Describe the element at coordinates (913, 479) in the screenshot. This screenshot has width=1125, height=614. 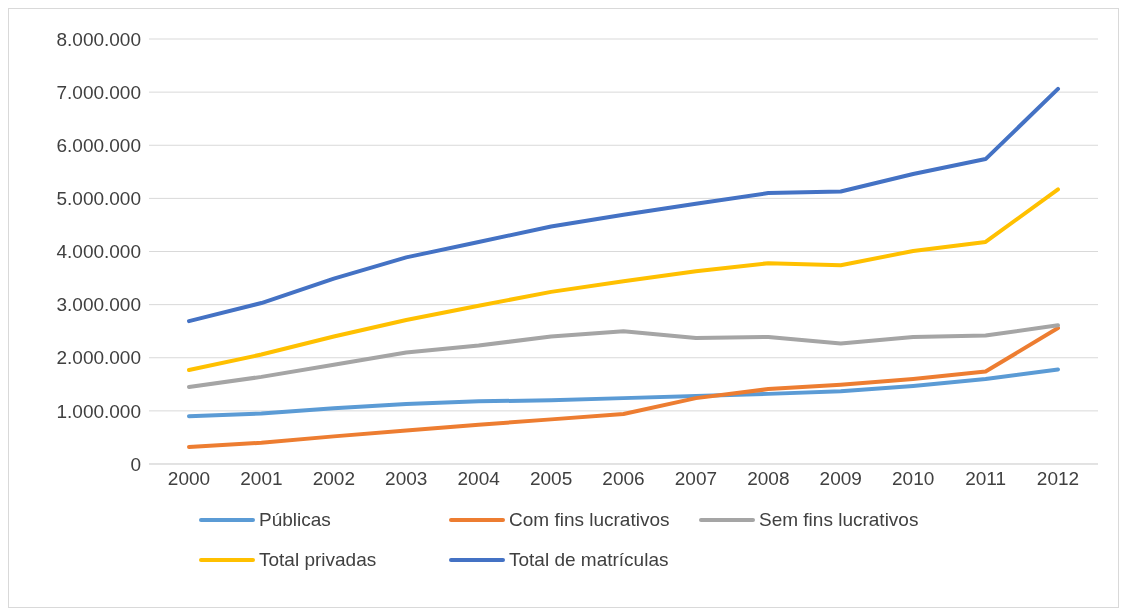
I see `x-tick-label: 2010` at that location.